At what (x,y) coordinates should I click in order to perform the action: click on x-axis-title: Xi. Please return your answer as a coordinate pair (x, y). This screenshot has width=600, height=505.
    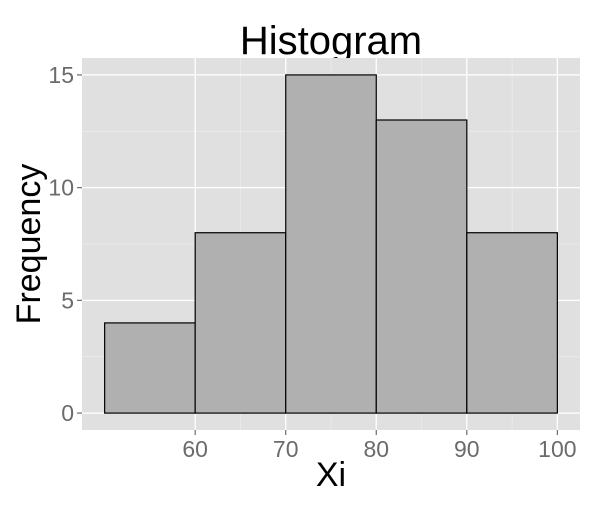
    Looking at the image, I should click on (331, 475).